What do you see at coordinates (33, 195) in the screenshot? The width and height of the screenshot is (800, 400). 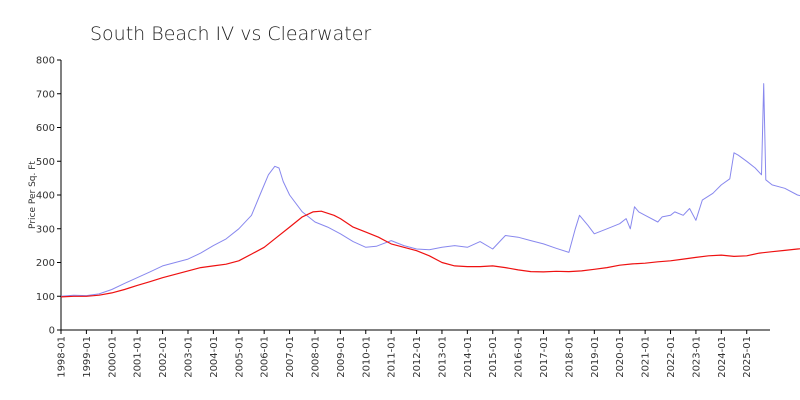 I see `y-axis-label: Price Per Sq. Ft` at bounding box center [33, 195].